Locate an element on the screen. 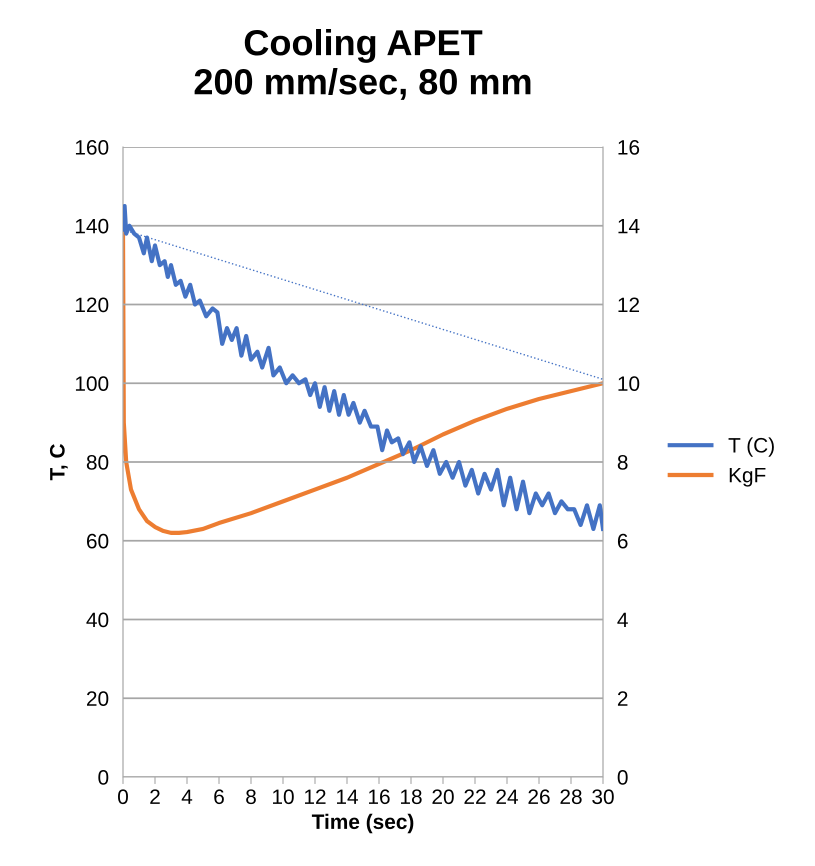 This screenshot has width=815, height=866. y2-tick-label: 4 is located at coordinates (622, 620).